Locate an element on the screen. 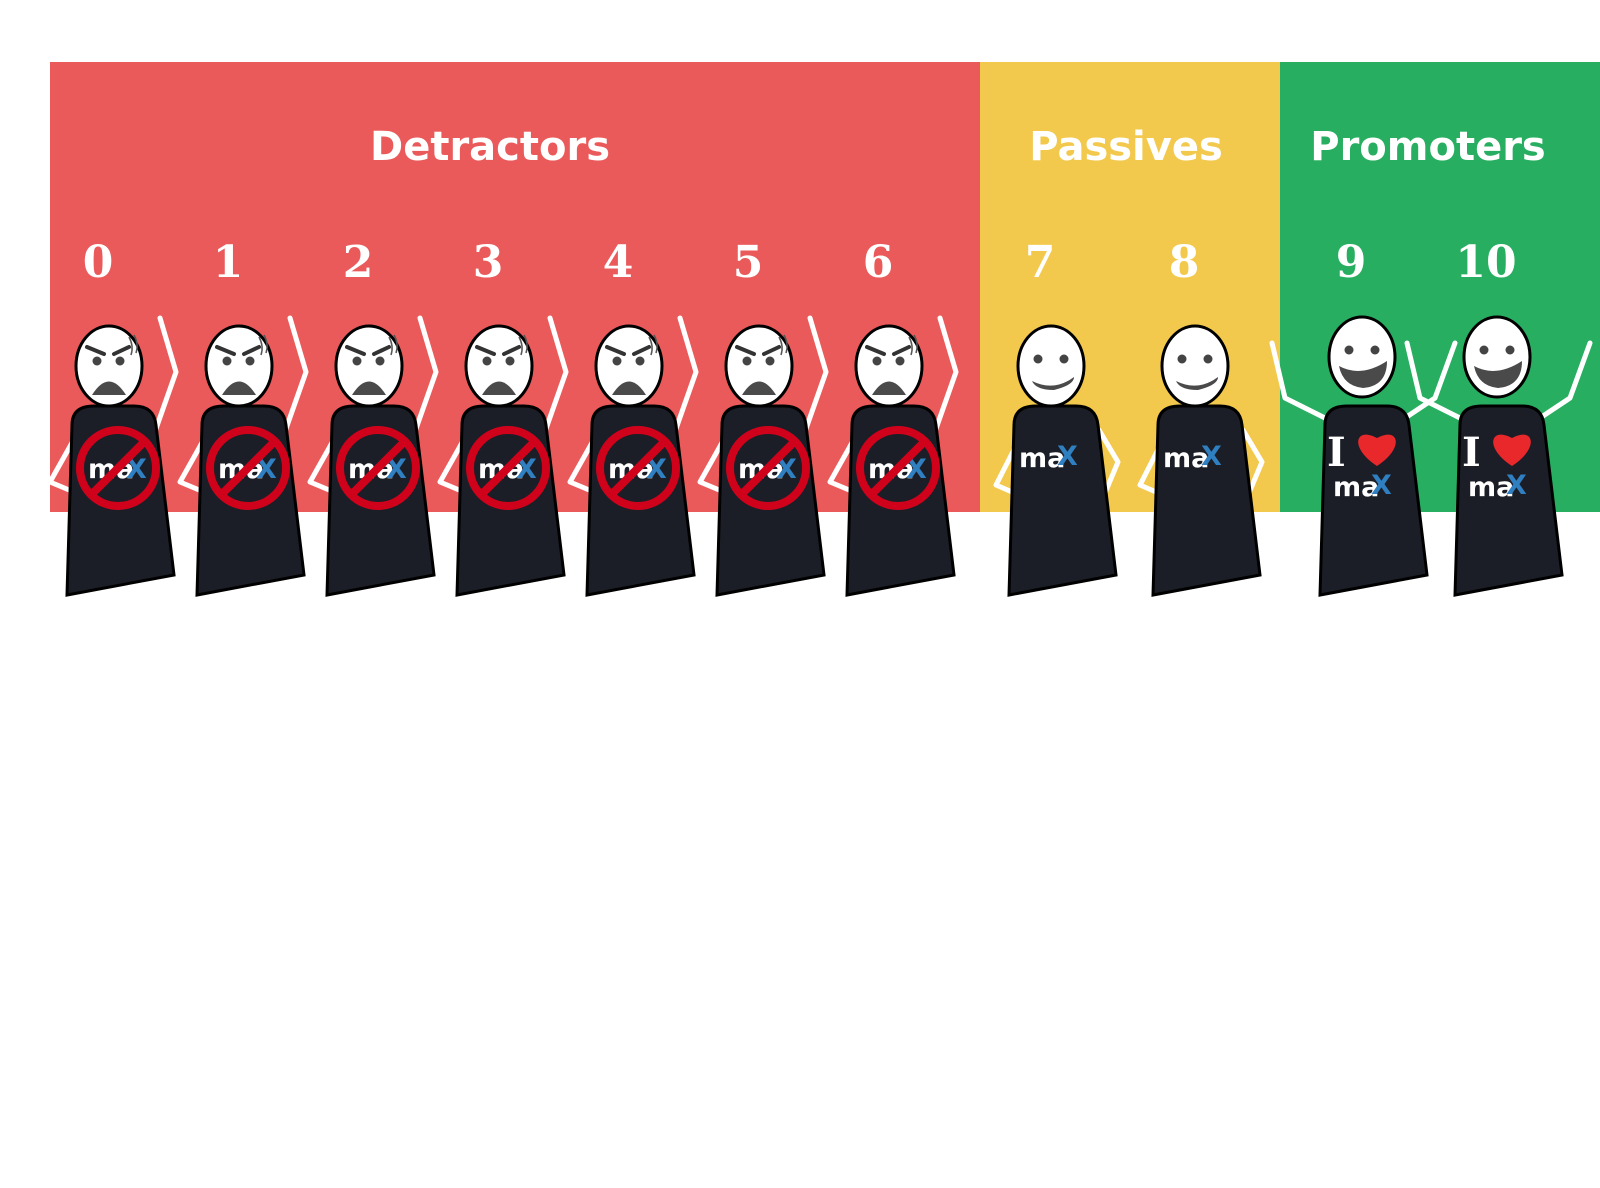  score-label: 3 is located at coordinates (488, 262).